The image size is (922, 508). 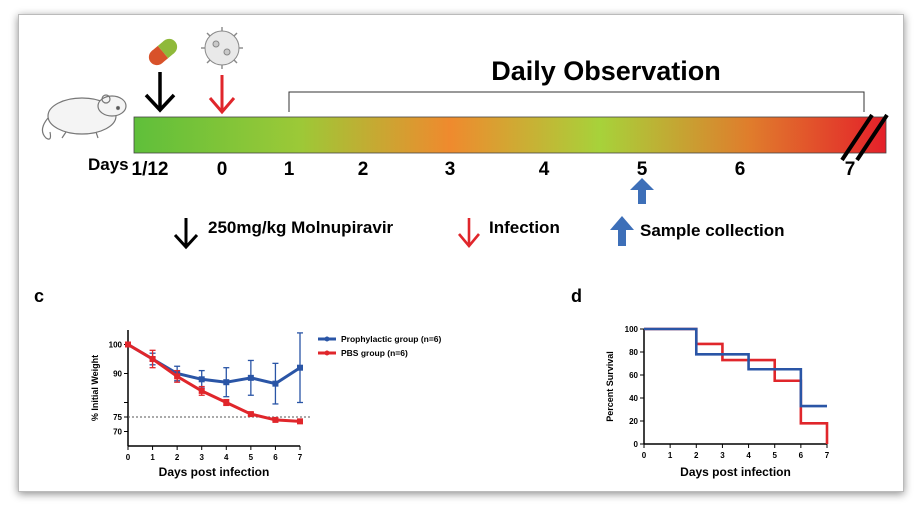 What do you see at coordinates (95, 388) in the screenshot?
I see `y-axis-title: % Initial Weight` at bounding box center [95, 388].